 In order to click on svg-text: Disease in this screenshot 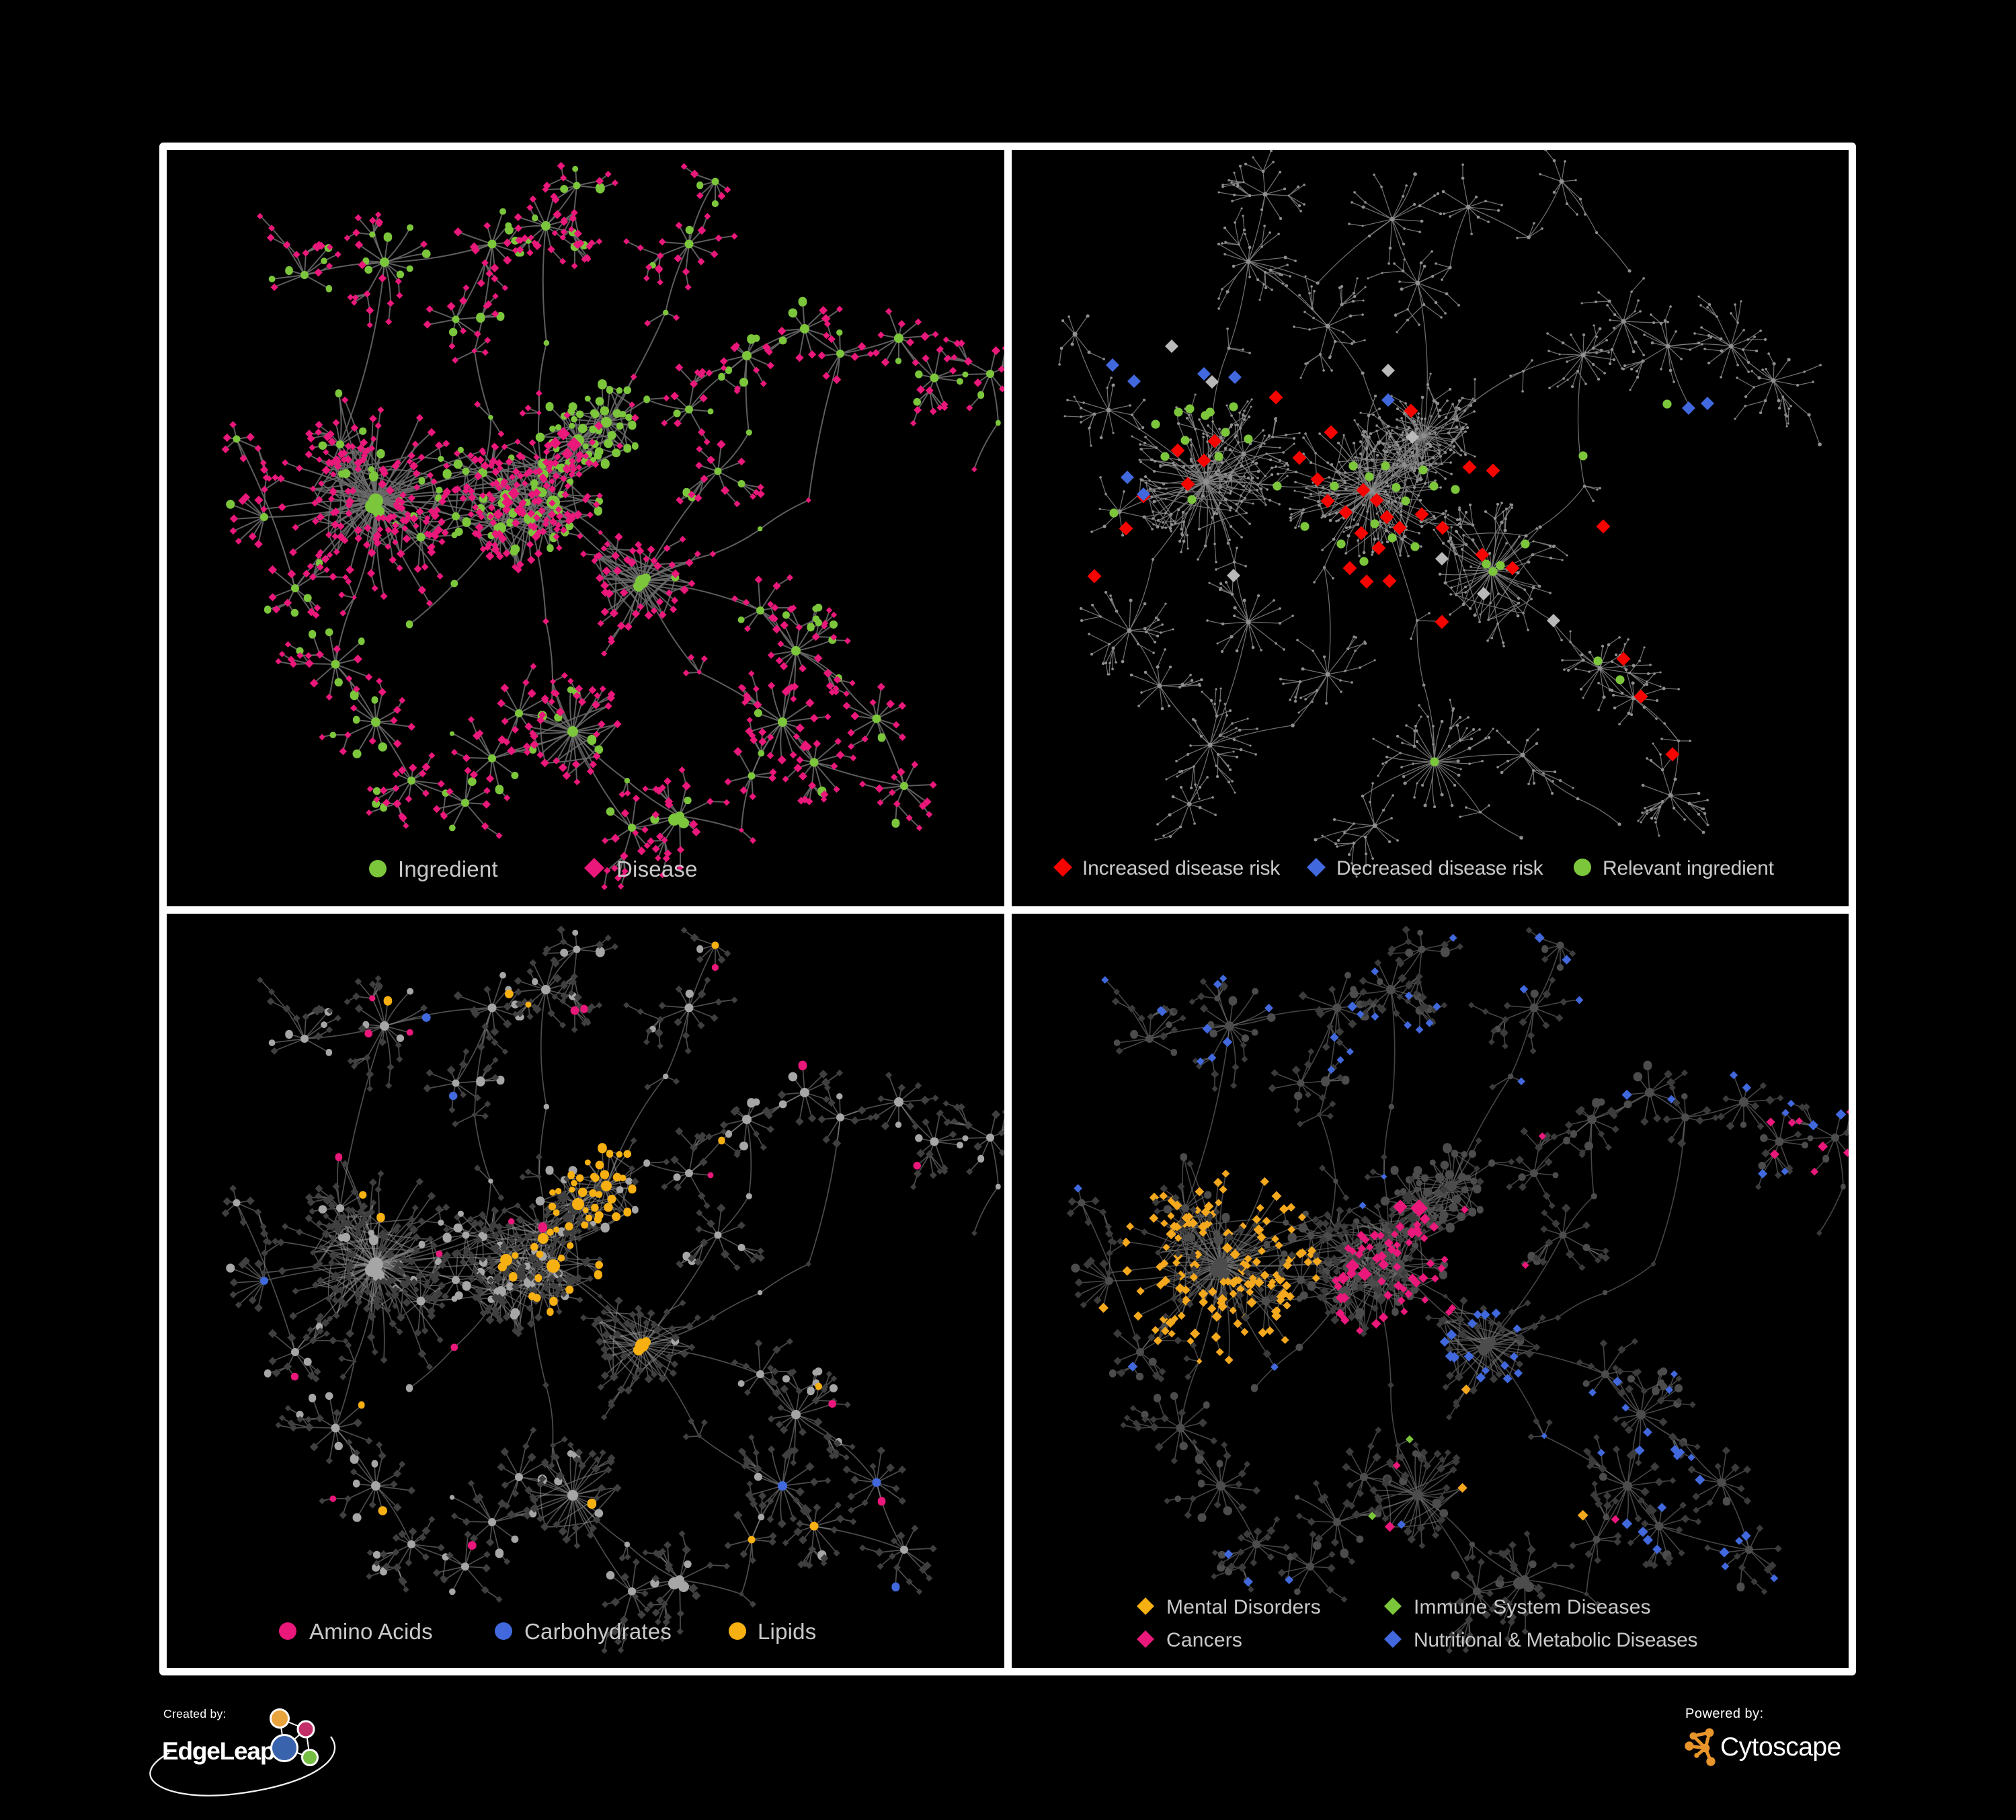, I will do `click(657, 869)`.